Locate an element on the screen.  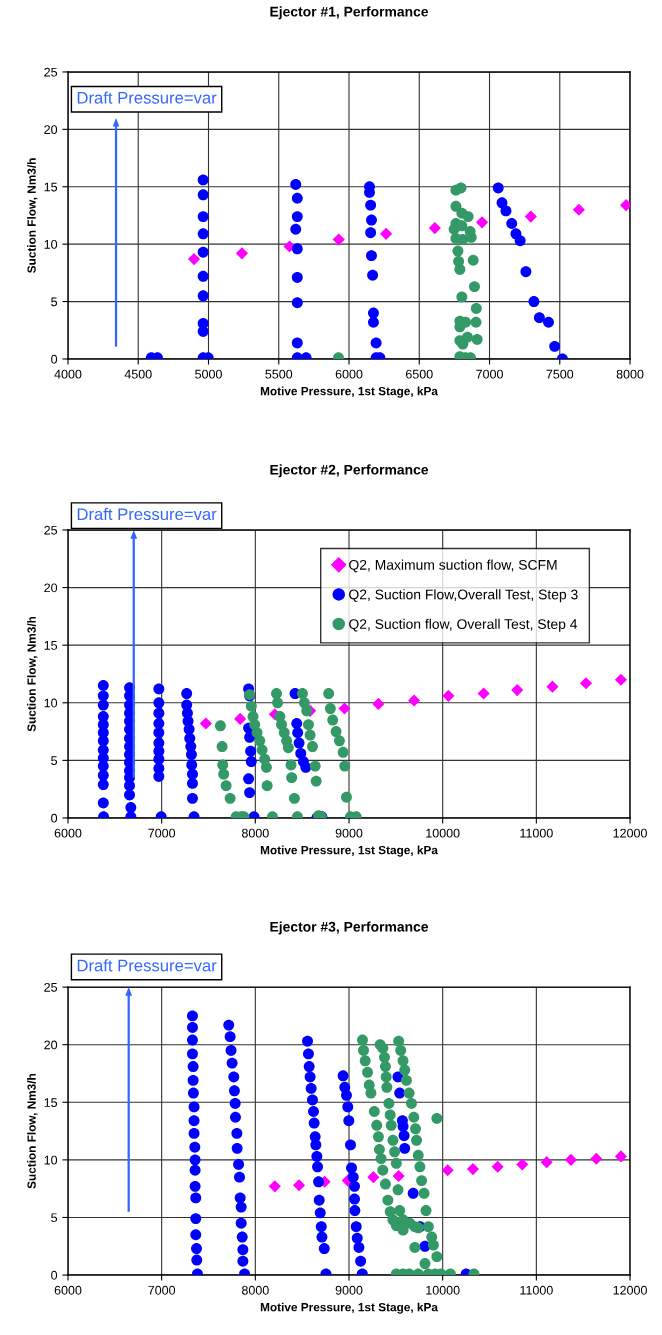
x-tick-label: 5500 is located at coordinates (279, 374).